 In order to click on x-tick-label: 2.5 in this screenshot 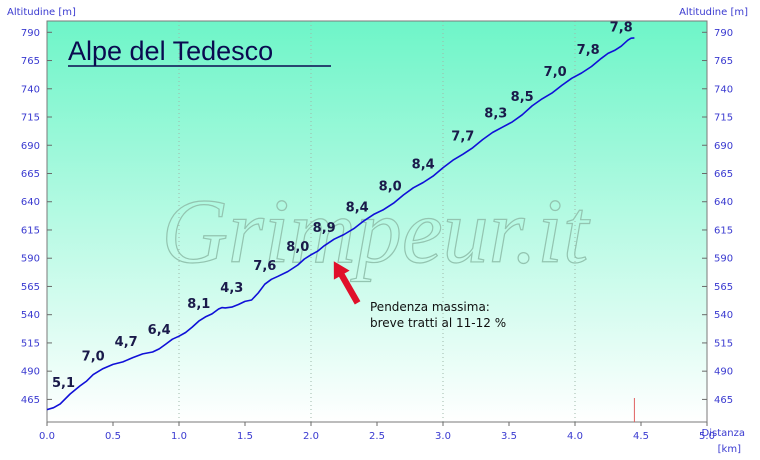, I will do `click(377, 436)`.